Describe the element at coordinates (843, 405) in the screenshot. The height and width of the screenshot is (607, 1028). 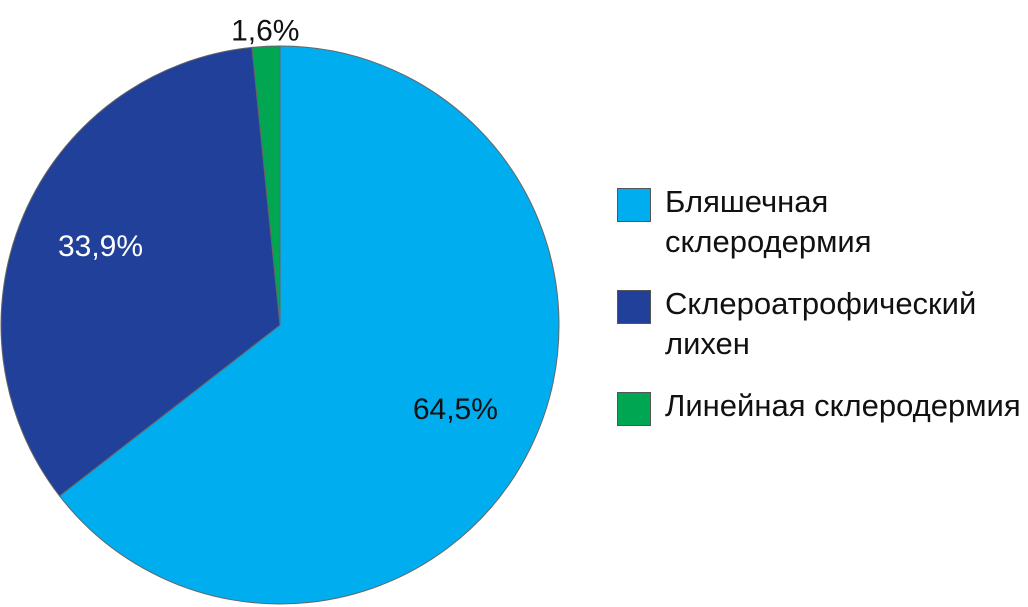
I see `legend-label: Линейная склеродермия` at that location.